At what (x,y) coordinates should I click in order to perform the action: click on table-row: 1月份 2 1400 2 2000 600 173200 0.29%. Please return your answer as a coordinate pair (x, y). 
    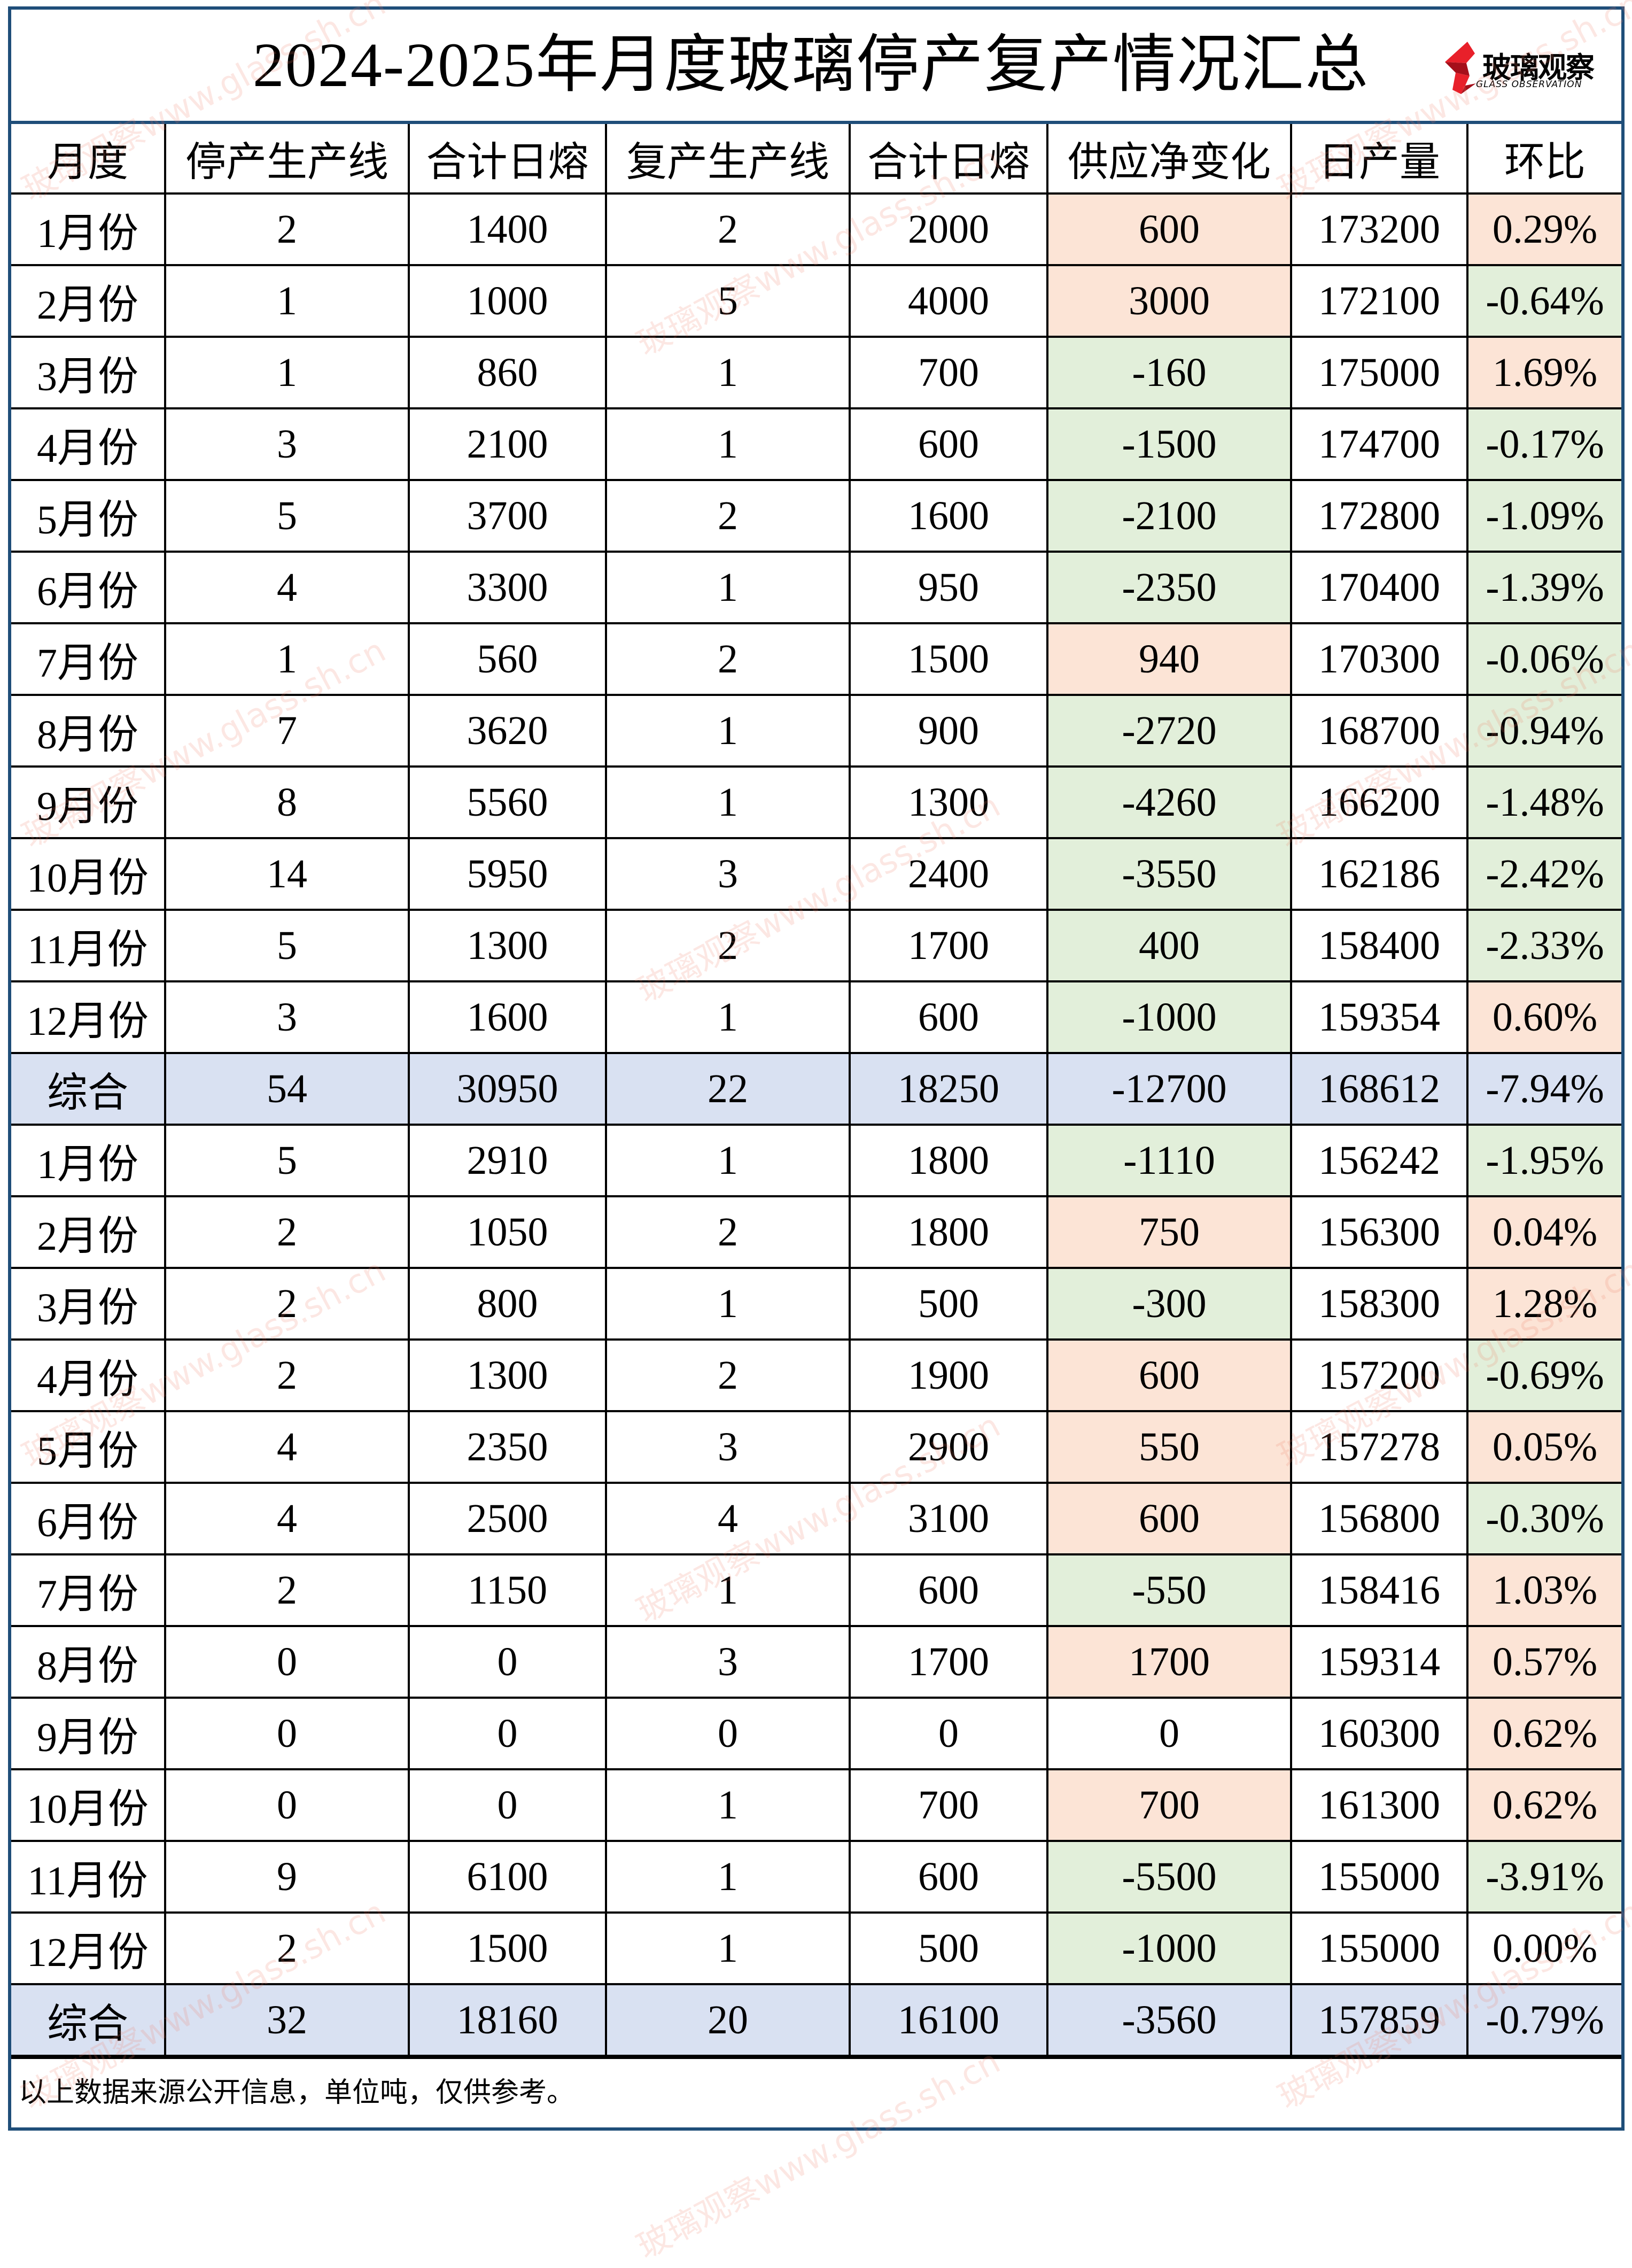
    Looking at the image, I should click on (816, 229).